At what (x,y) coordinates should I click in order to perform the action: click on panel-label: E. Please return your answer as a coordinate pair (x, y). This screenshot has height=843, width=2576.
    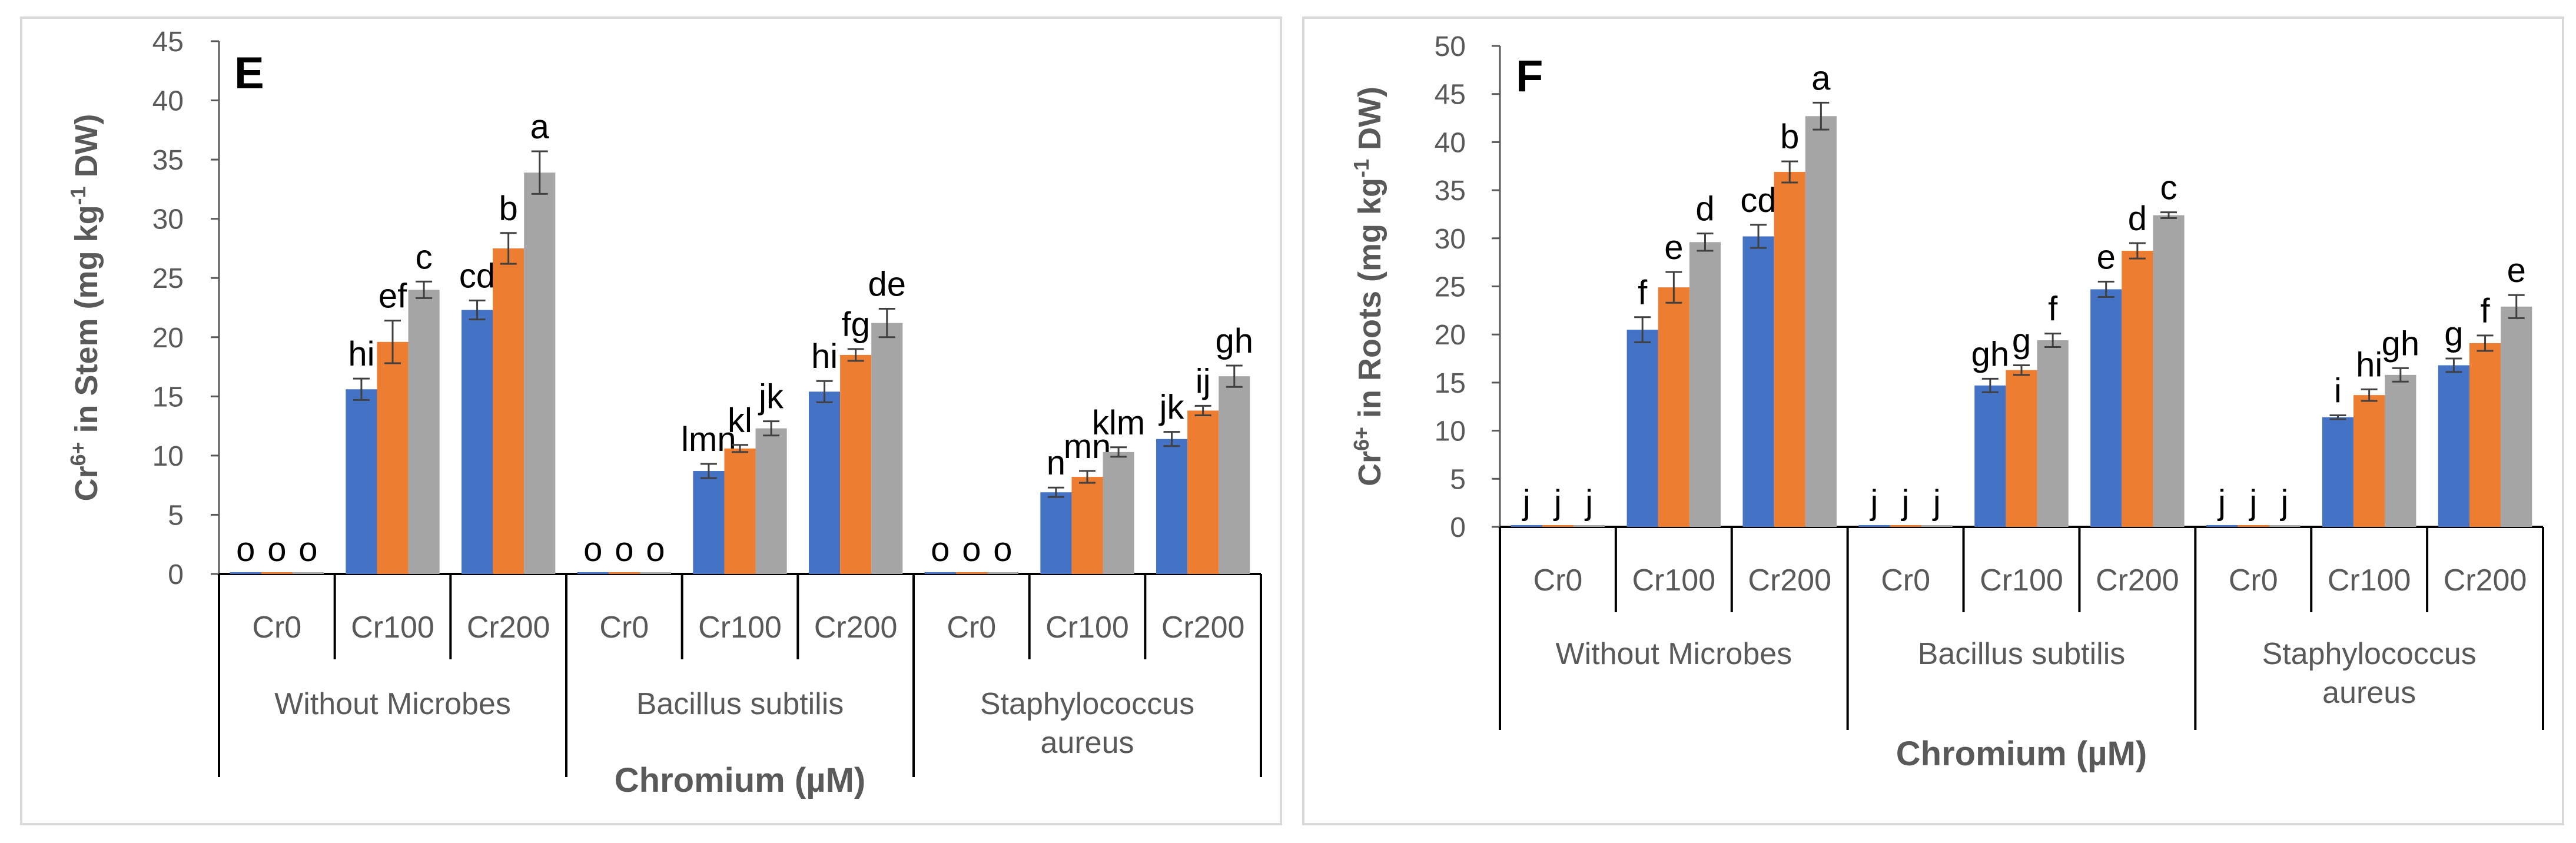
    Looking at the image, I should click on (249, 73).